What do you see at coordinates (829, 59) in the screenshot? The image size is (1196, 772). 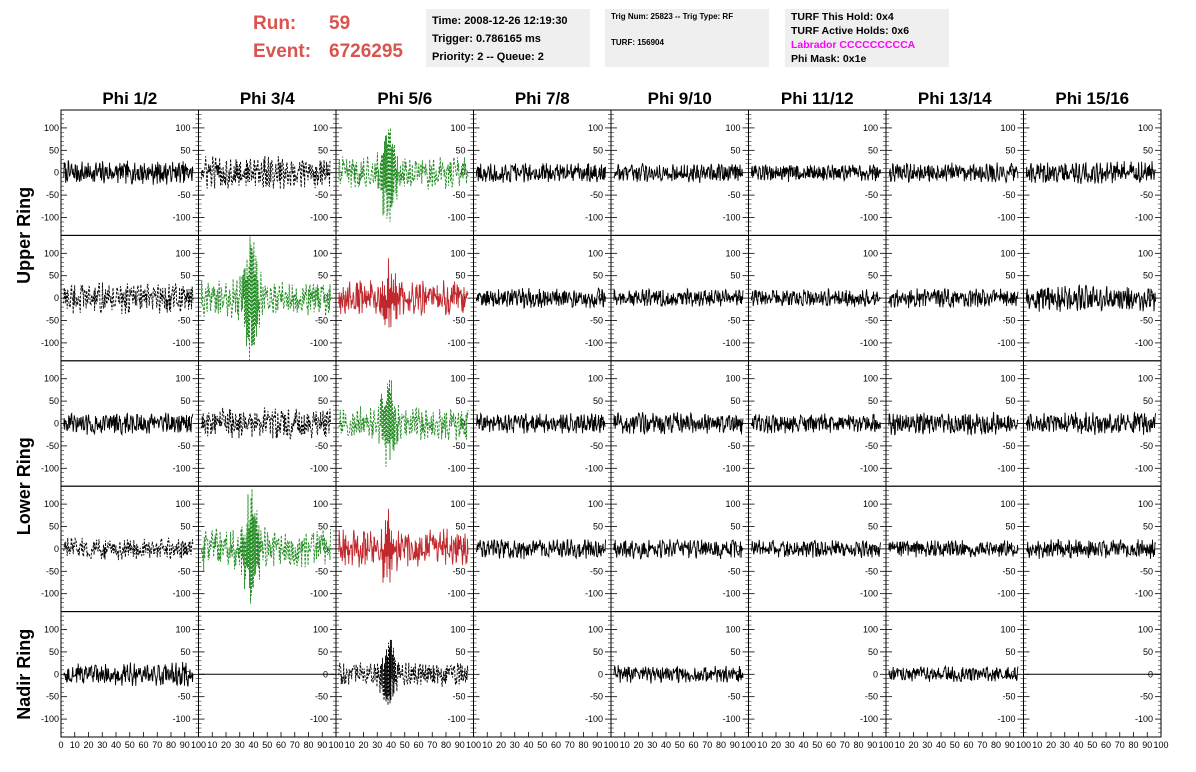 I see `phi-mask-text: Phi Mask: 0x1e` at bounding box center [829, 59].